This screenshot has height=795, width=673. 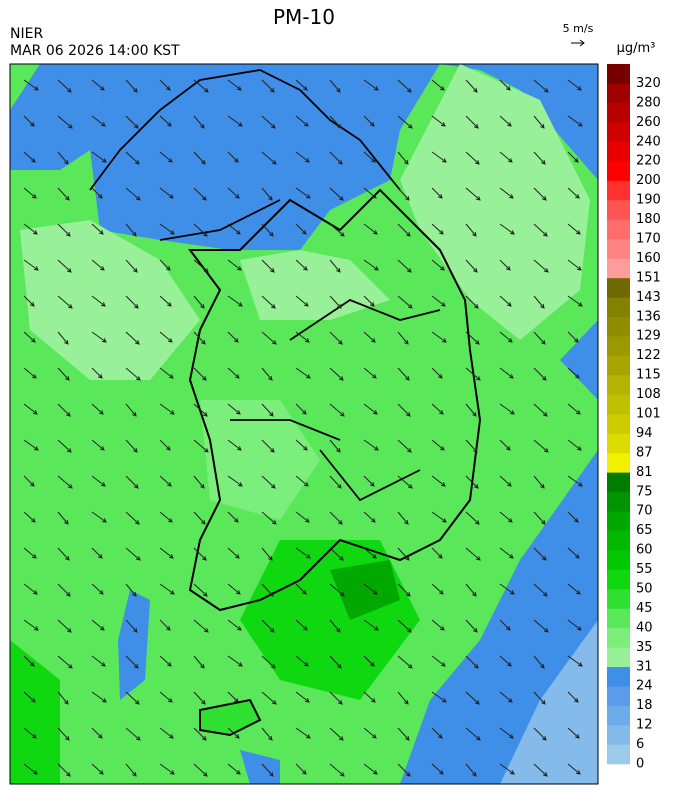 What do you see at coordinates (648, 122) in the screenshot?
I see `colorbar-label: 260` at bounding box center [648, 122].